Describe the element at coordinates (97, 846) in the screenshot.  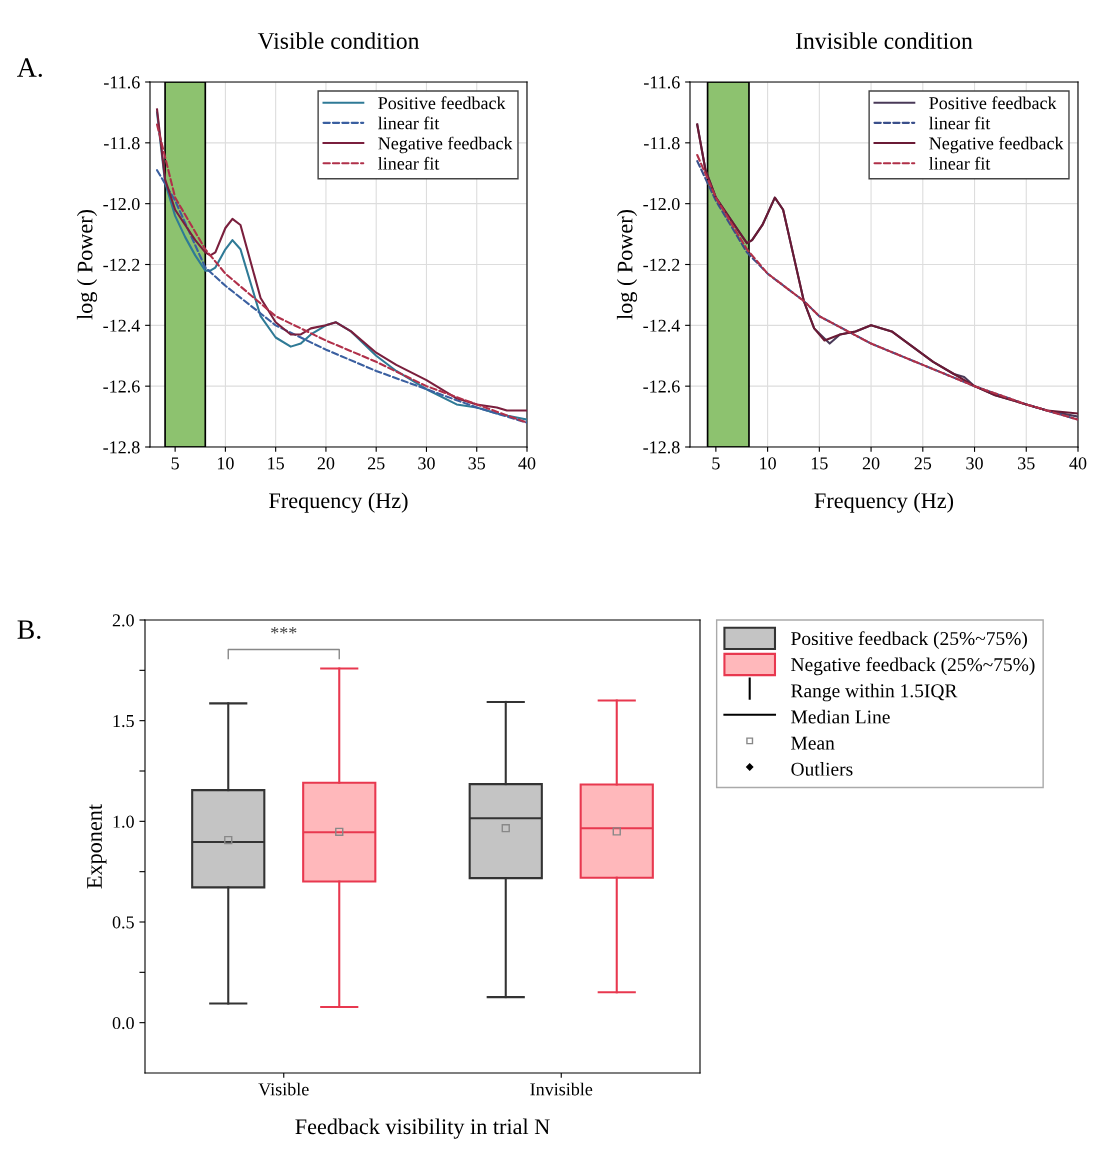
I see `y-axis-title: Exponent` at that location.